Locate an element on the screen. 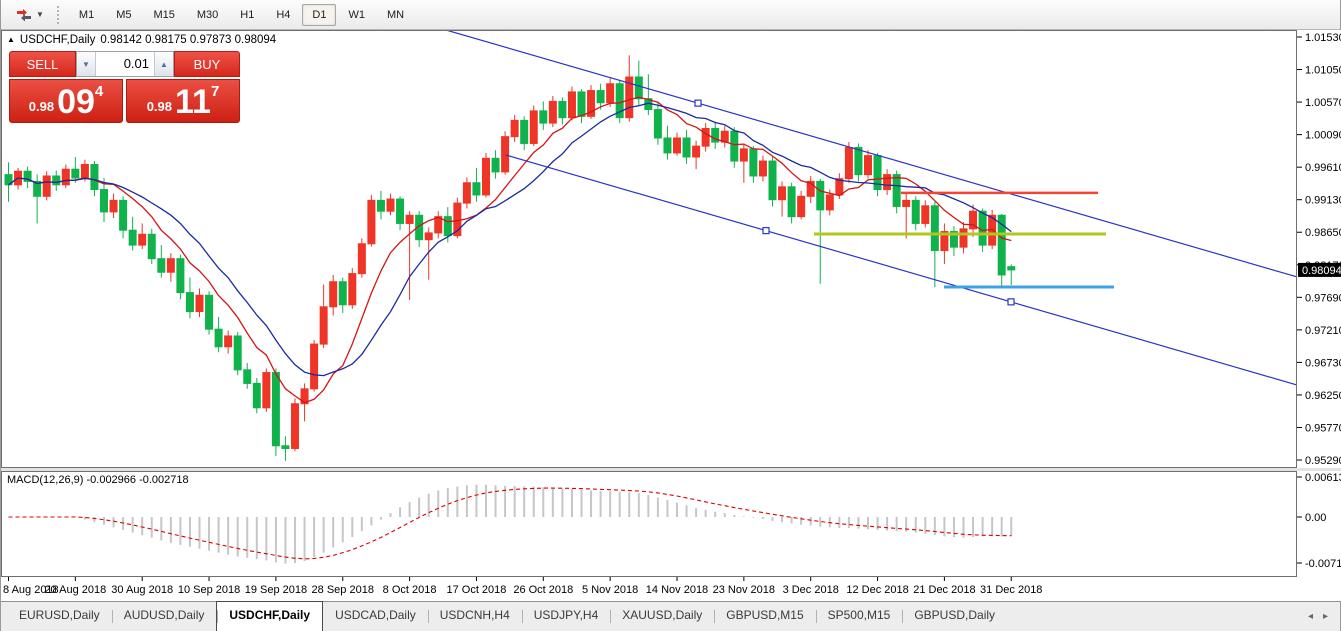 The image size is (1341, 631). timeframe-button-d1: D1 is located at coordinates (319, 14).